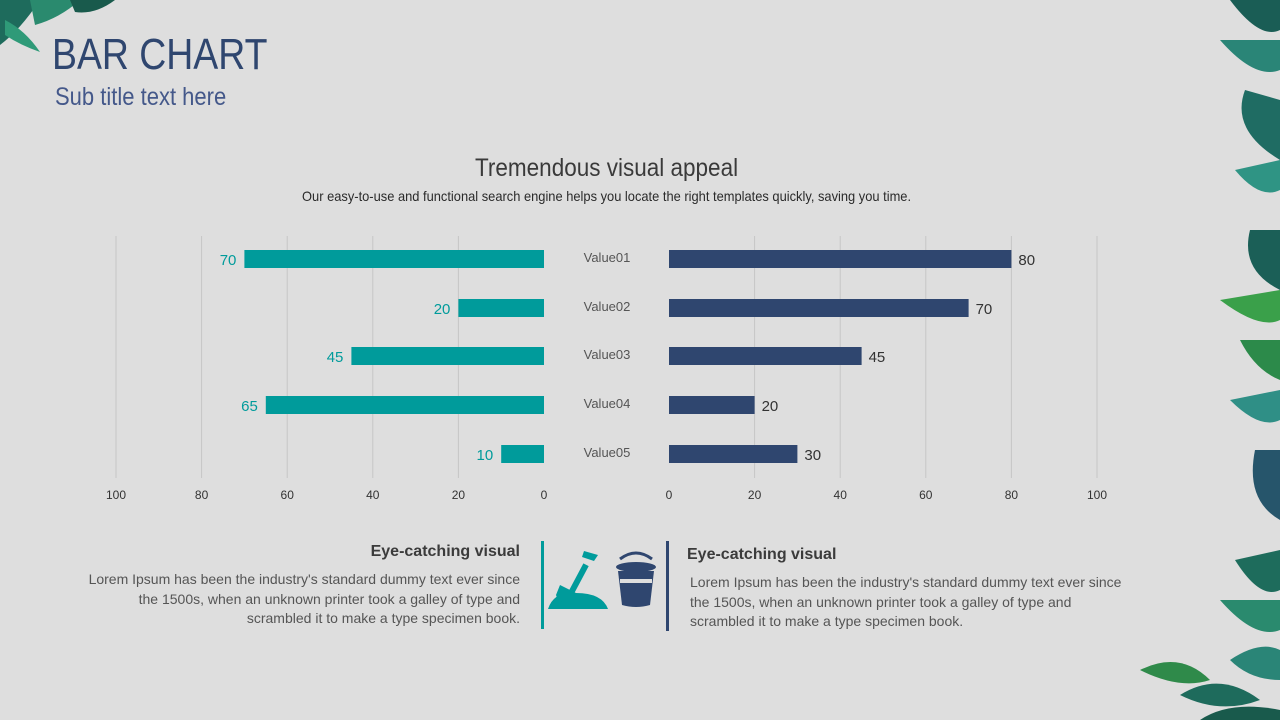 The width and height of the screenshot is (1280, 720). What do you see at coordinates (607, 403) in the screenshot?
I see `category-label: Value04` at bounding box center [607, 403].